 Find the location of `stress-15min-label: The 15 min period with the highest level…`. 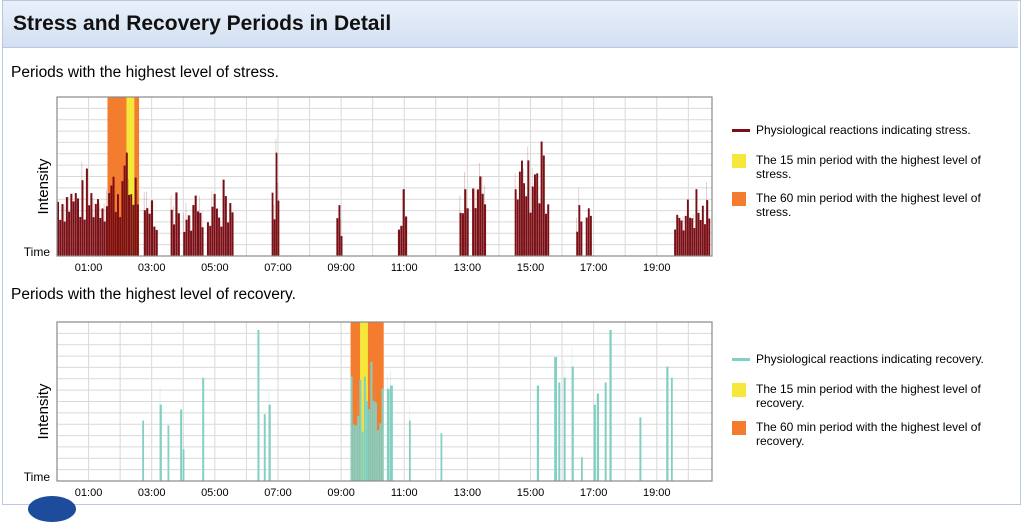

stress-15min-label: The 15 min period with the highest level… is located at coordinates (868, 167).